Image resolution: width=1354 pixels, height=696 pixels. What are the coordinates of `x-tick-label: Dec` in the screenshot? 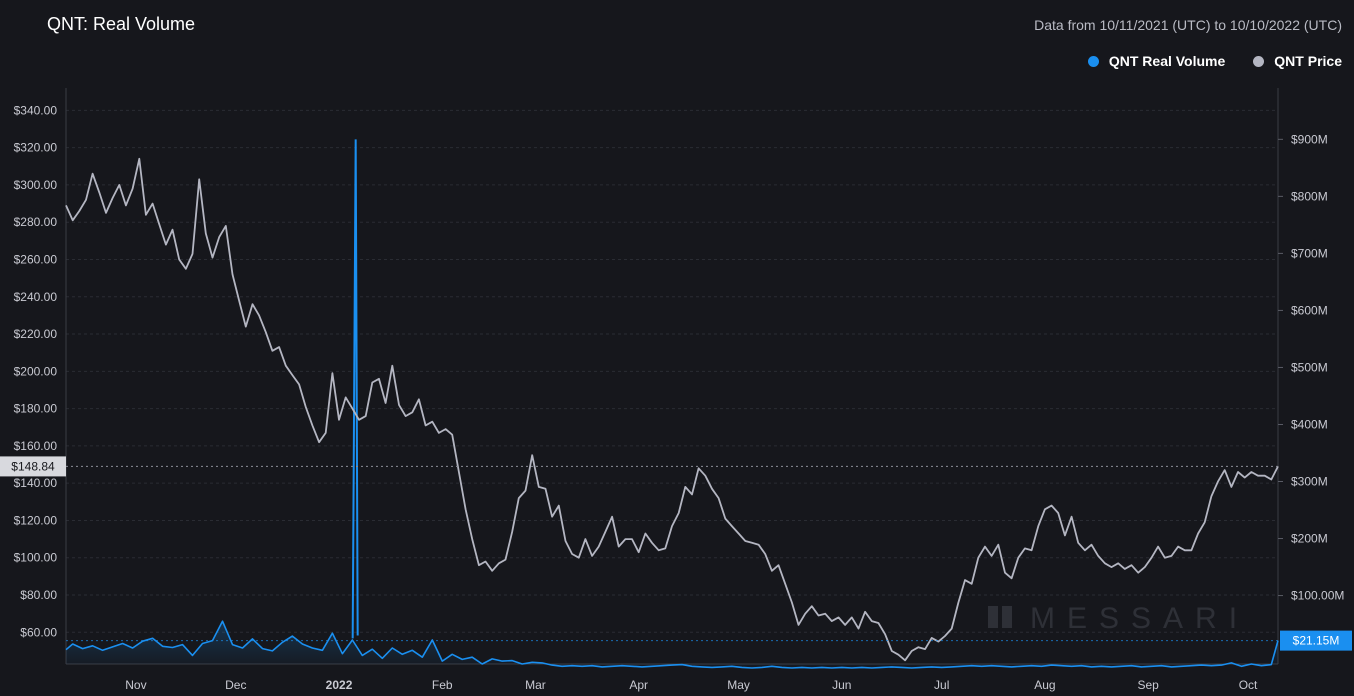 It's located at (235, 685).